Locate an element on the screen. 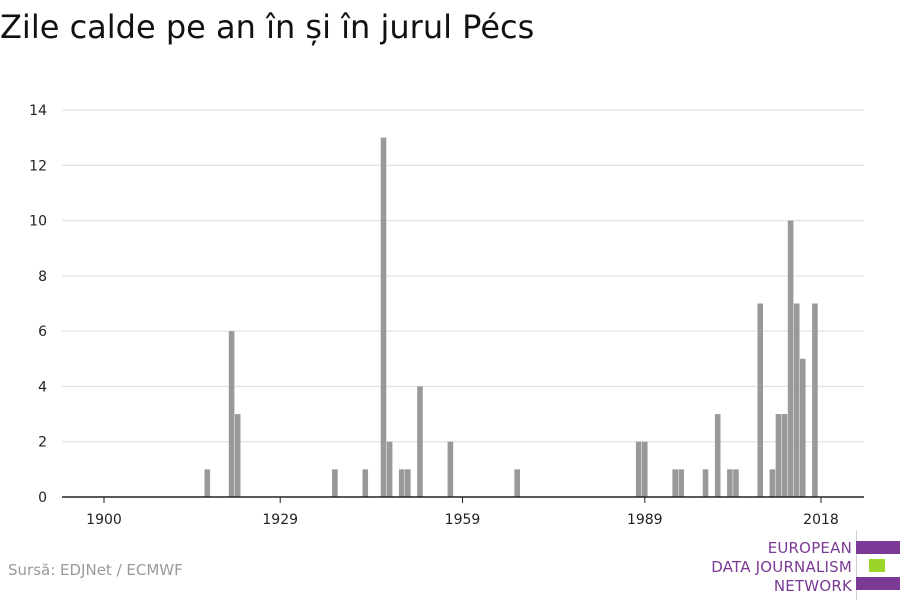 Image resolution: width=900 pixels, height=600 pixels. y-tick-label: 6 is located at coordinates (42, 332).